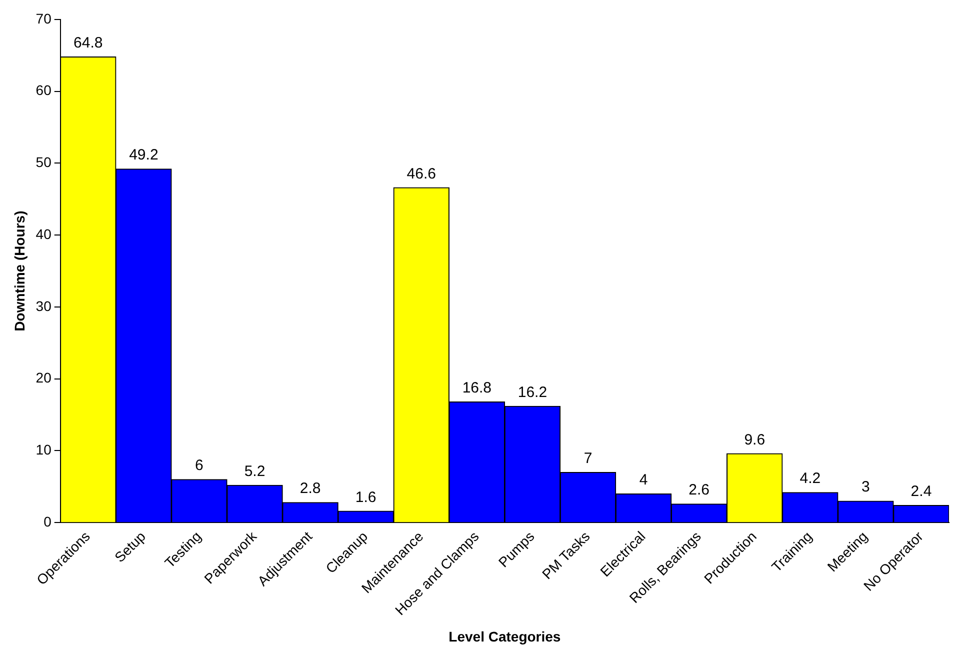  What do you see at coordinates (365, 497) in the screenshot?
I see `data-label: 1.6` at bounding box center [365, 497].